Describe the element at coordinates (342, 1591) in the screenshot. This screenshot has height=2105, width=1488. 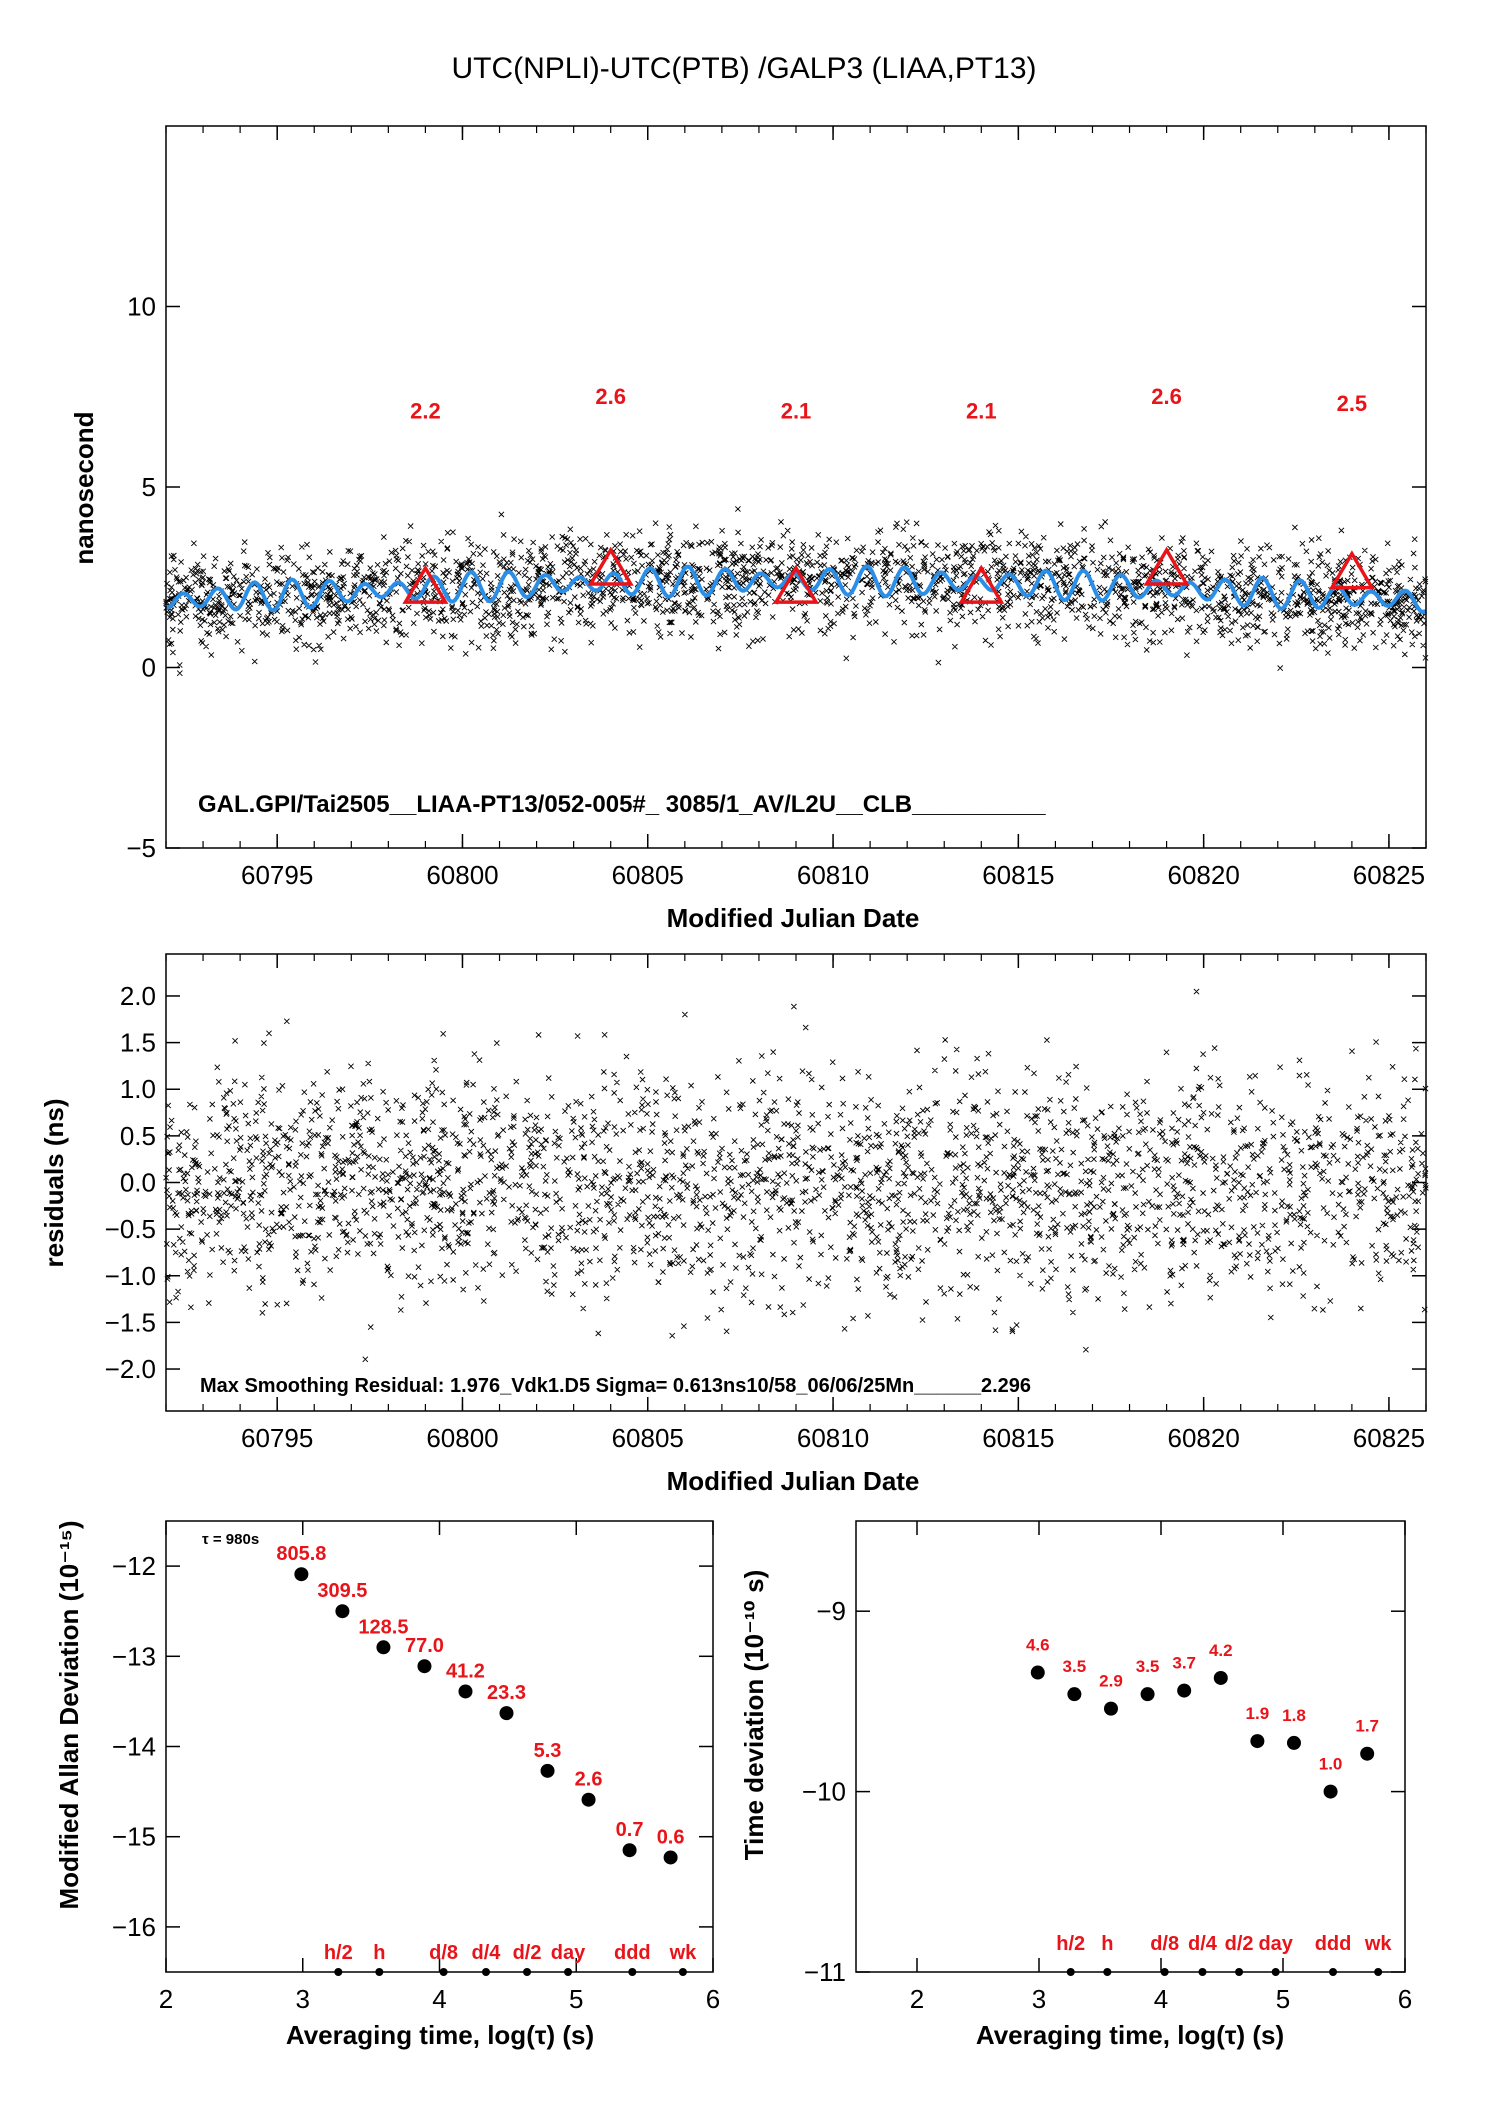
I see `point-label: 309.5` at that location.